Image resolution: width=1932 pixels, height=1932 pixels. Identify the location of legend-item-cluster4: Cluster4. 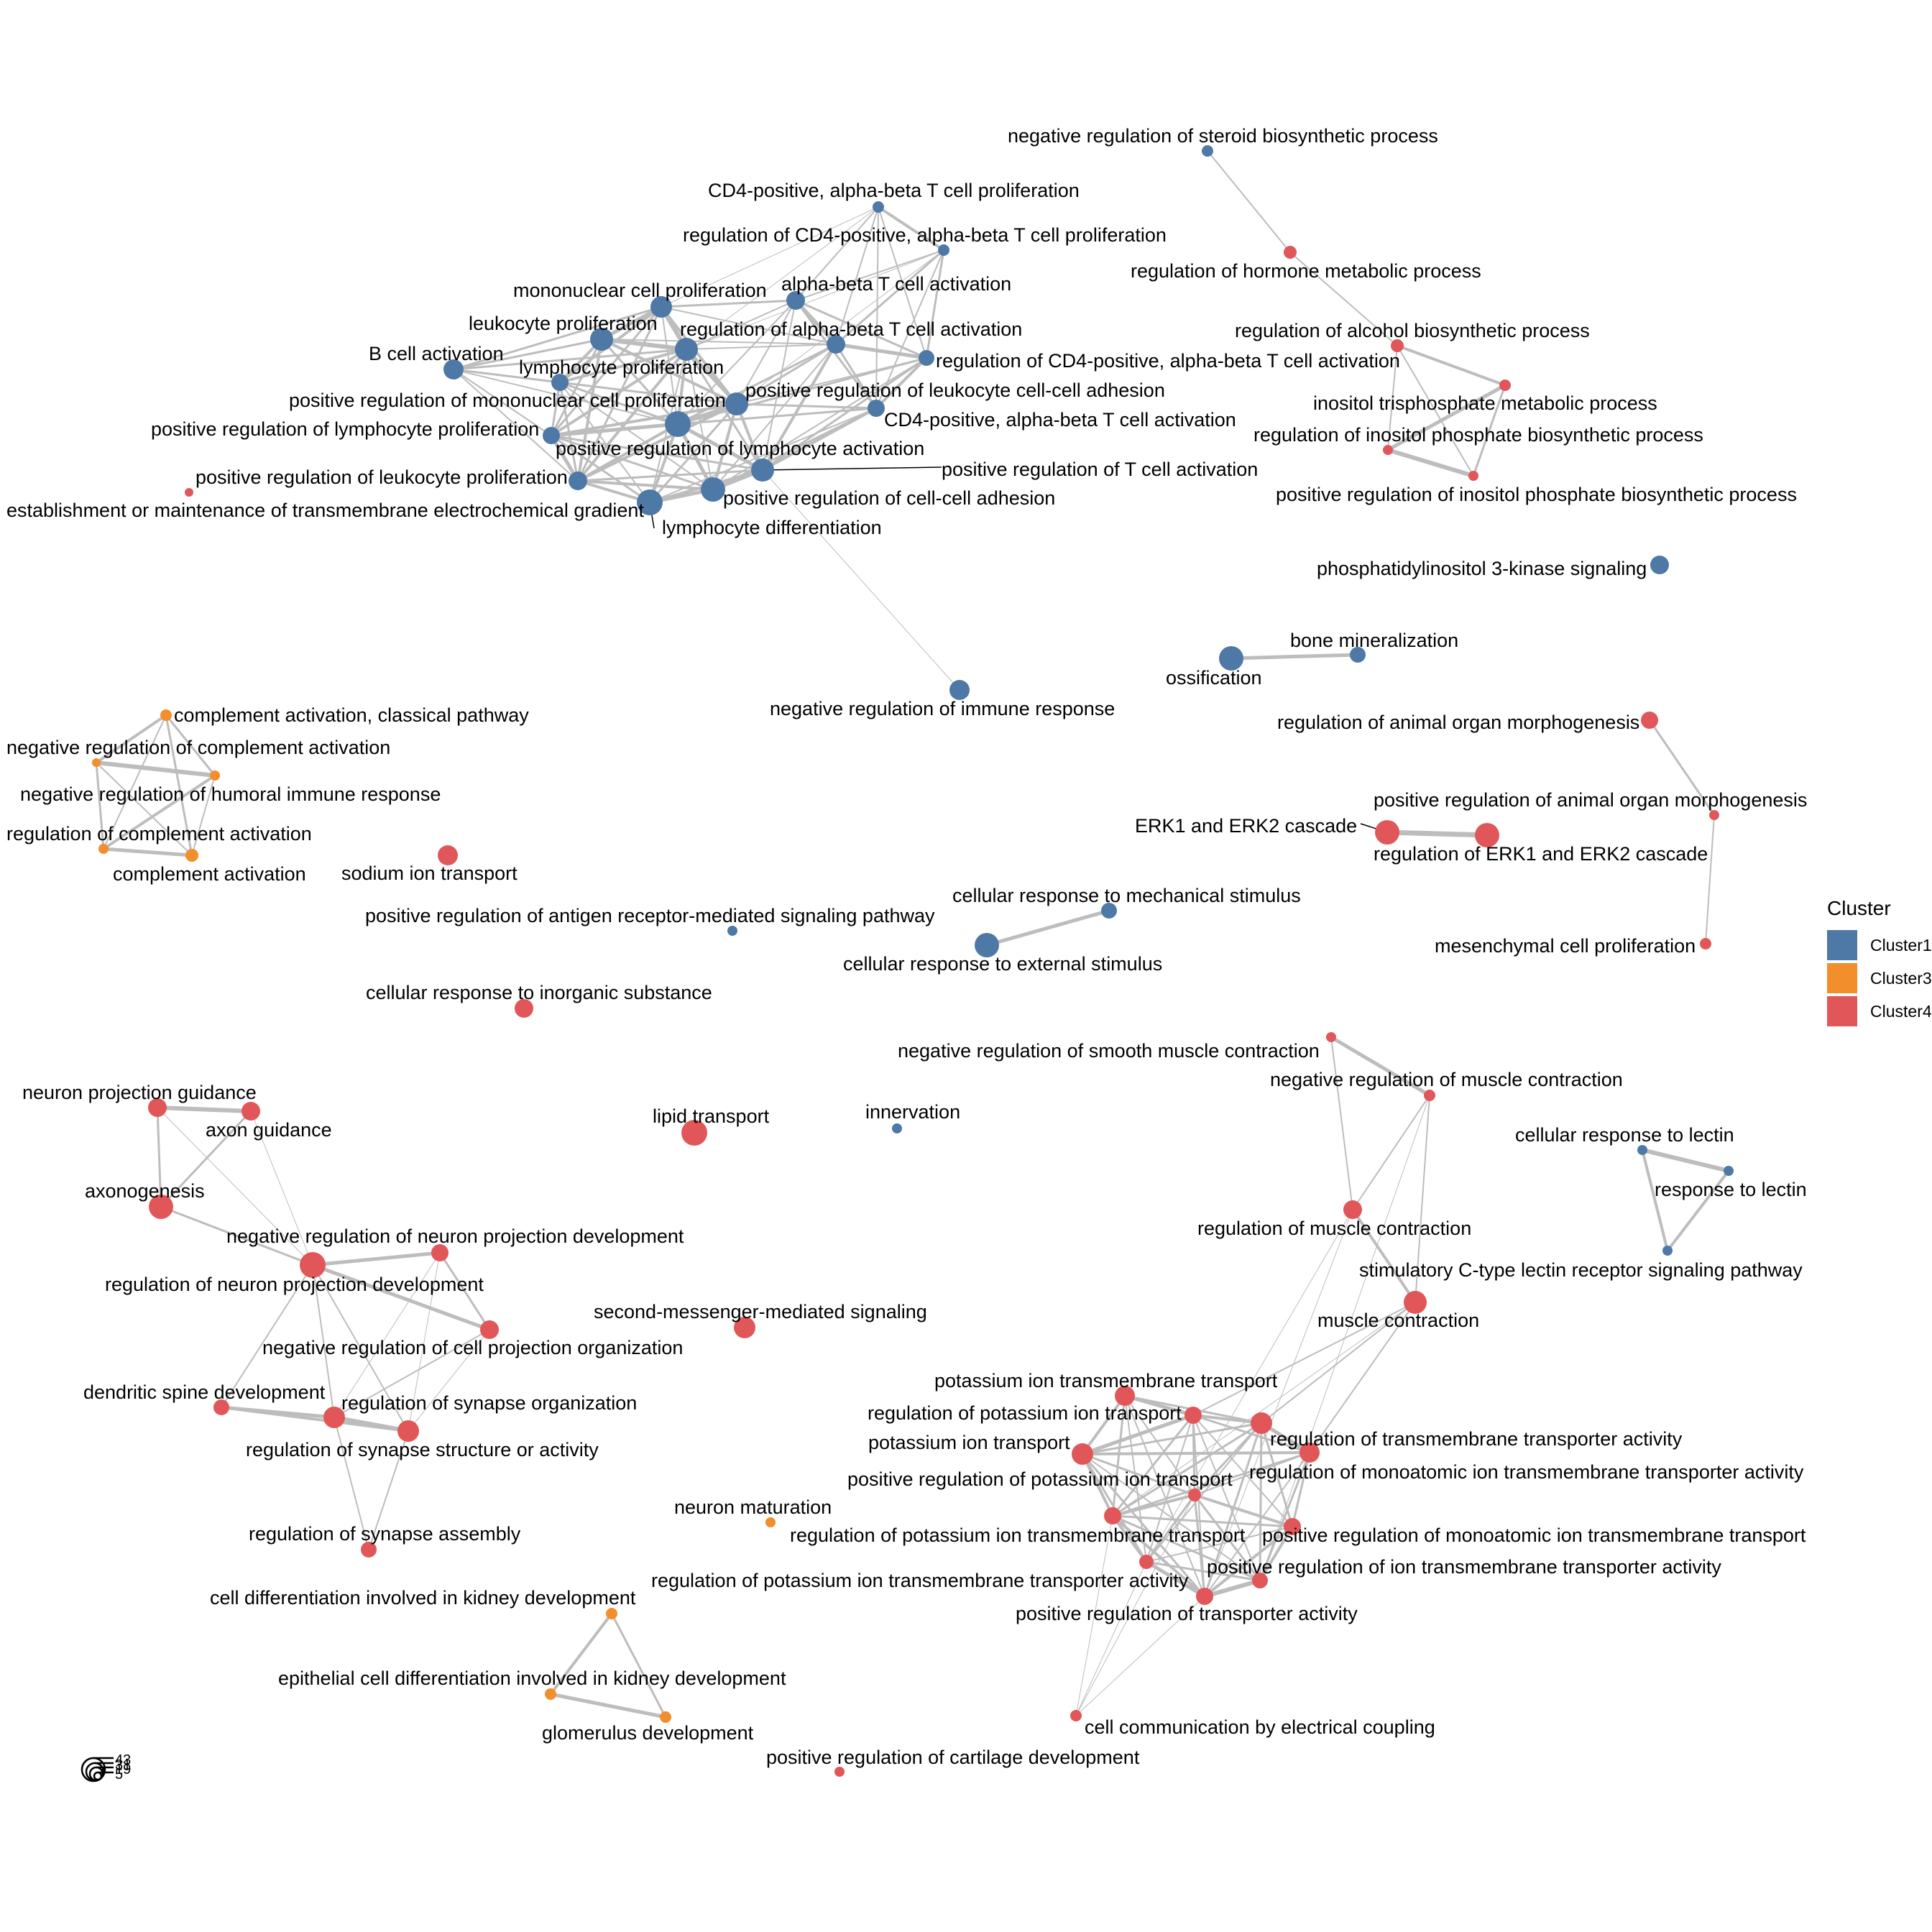
(1879, 1011).